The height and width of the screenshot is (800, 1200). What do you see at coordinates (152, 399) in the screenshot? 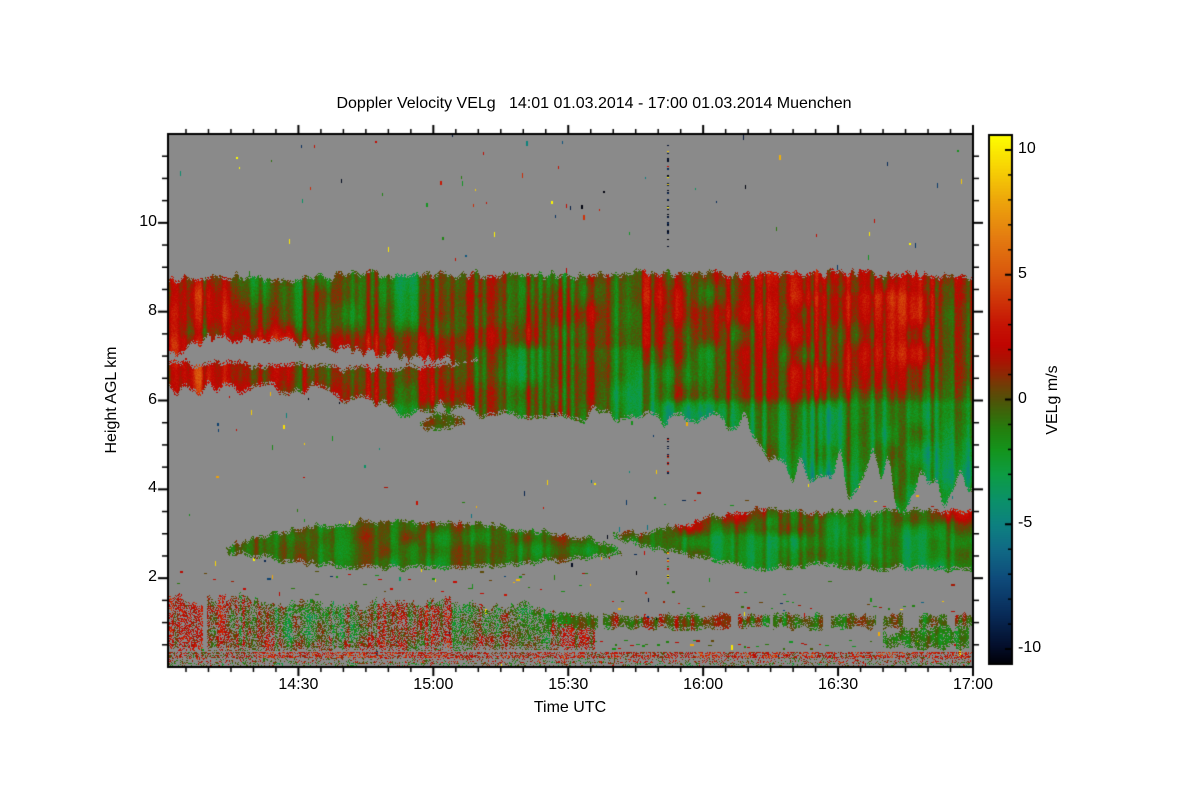
I see `y-tick-label: 6` at bounding box center [152, 399].